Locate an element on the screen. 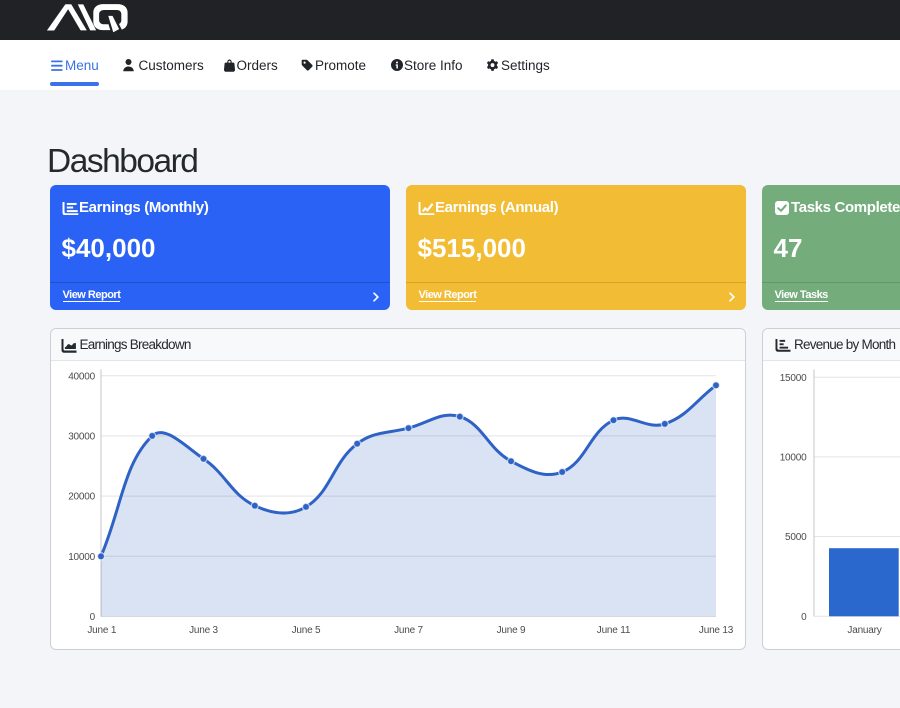 The width and height of the screenshot is (900, 708). svg-text: 40000 is located at coordinates (81, 376).